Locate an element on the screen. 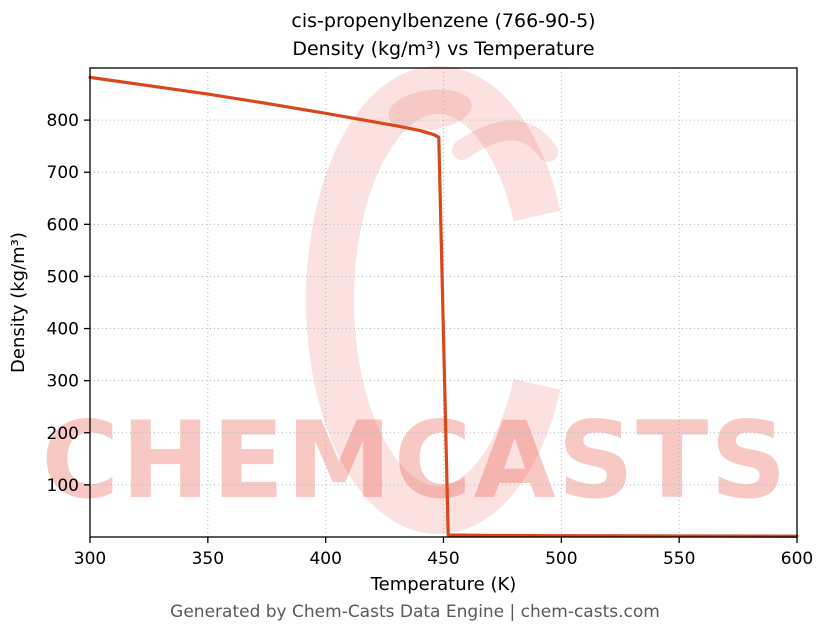  y-tick-label: 700 is located at coordinates (63, 173).